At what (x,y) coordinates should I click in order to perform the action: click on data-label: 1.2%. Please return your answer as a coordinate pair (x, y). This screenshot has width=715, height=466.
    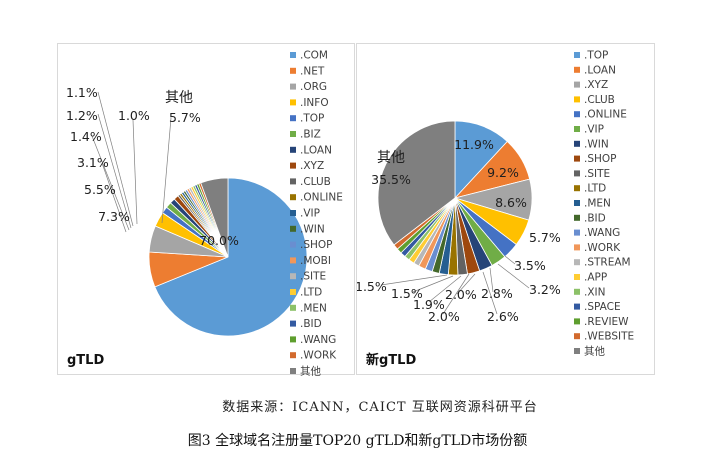
    Looking at the image, I should click on (82, 115).